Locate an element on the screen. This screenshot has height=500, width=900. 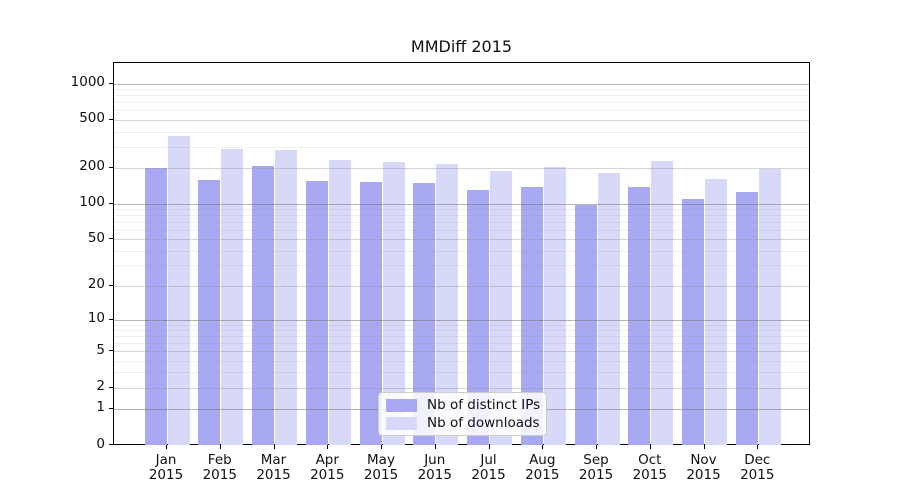
y-tick-label: 20 is located at coordinates (96, 284).